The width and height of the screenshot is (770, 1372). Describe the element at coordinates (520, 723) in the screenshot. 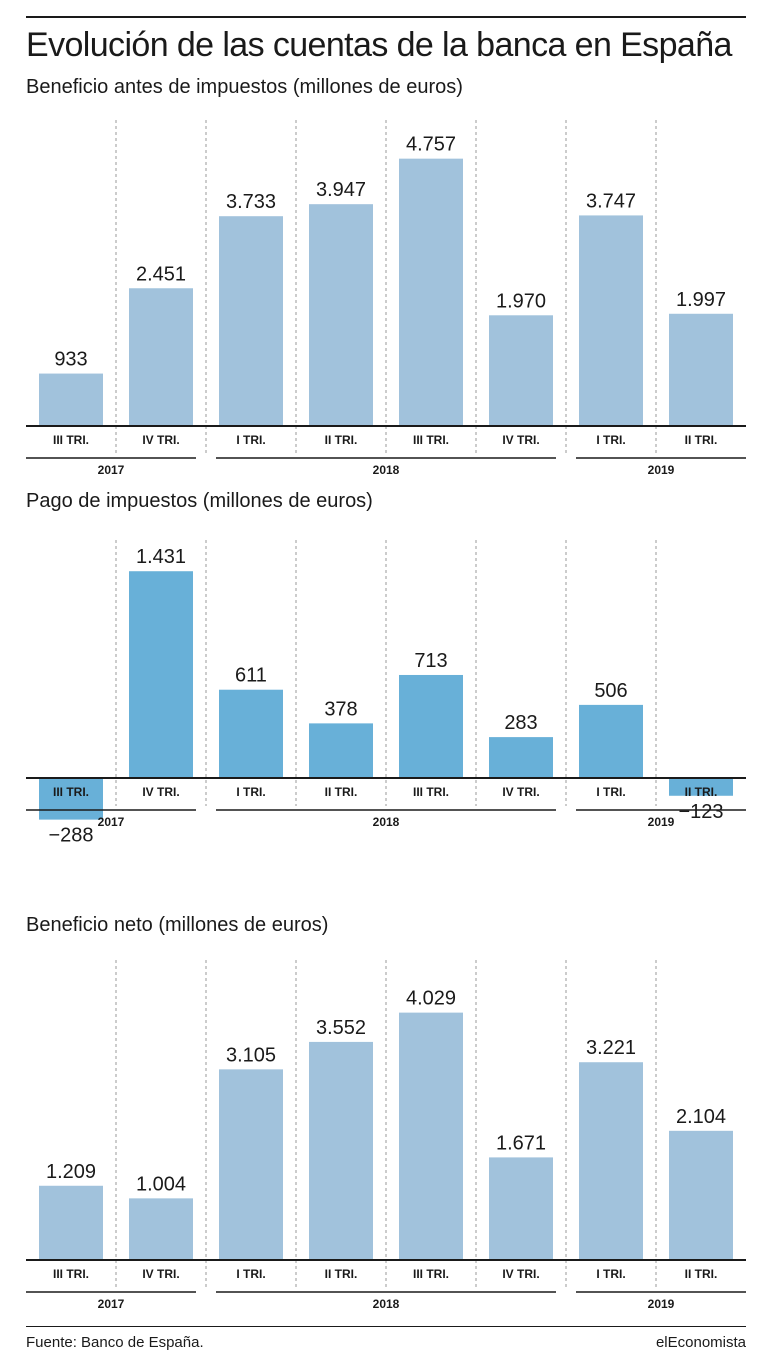

I see `data-label: 283` at that location.